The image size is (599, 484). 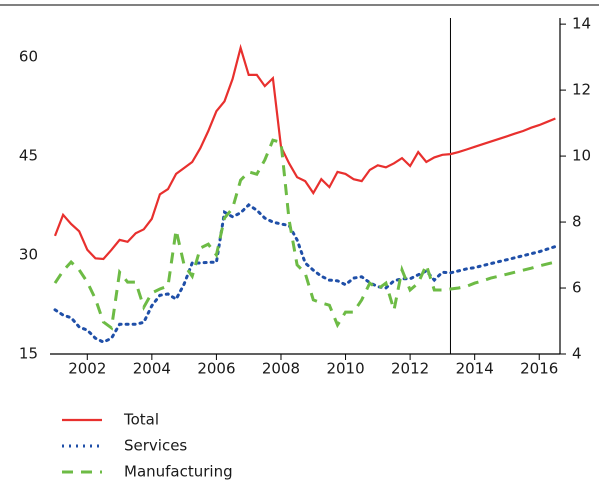 What do you see at coordinates (28, 156) in the screenshot?
I see `y-tick-label: 45` at bounding box center [28, 156].